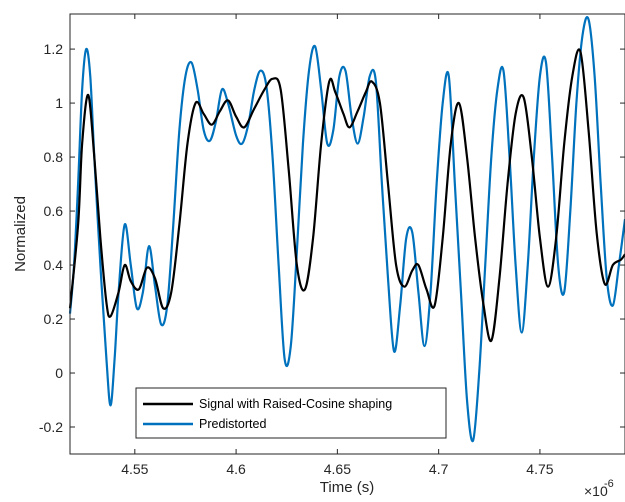  Describe the element at coordinates (539, 469) in the screenshot. I see `x-tick-label: 4.75` at that location.